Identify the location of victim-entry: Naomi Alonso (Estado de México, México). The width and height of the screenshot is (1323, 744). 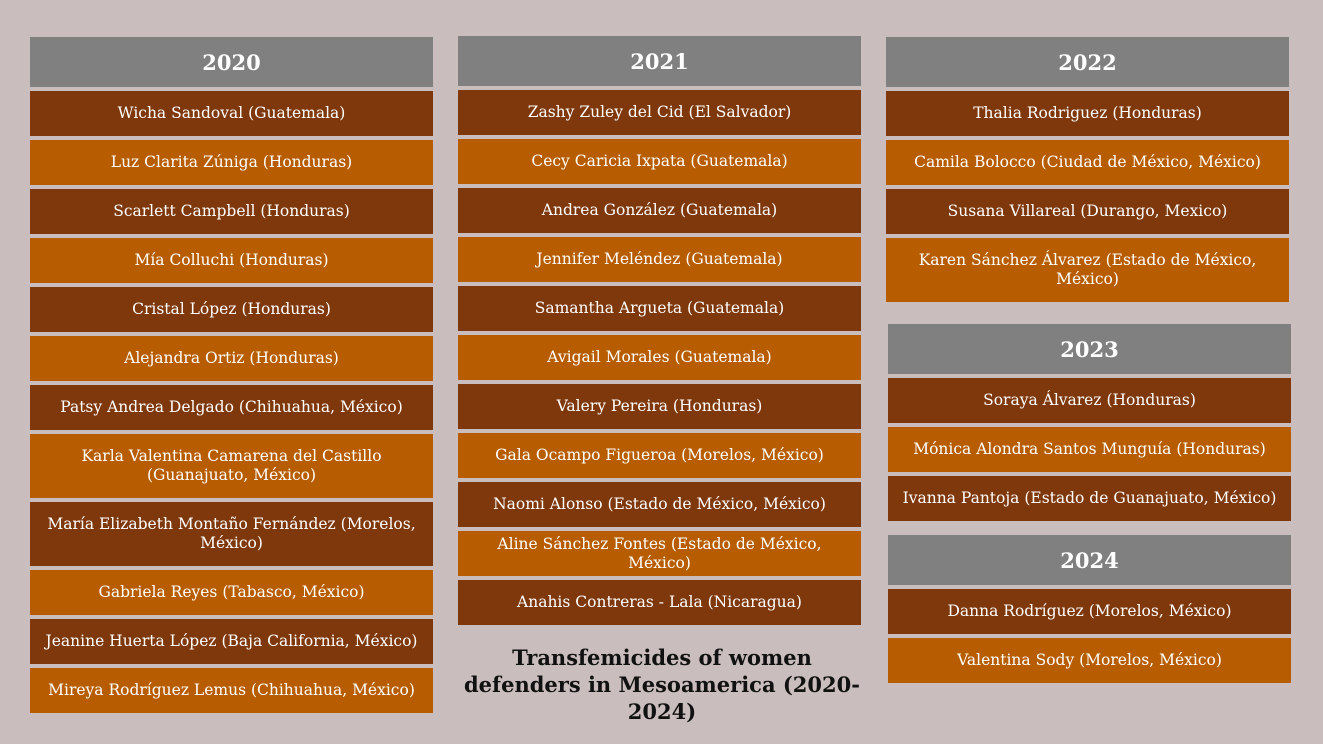
(659, 504).